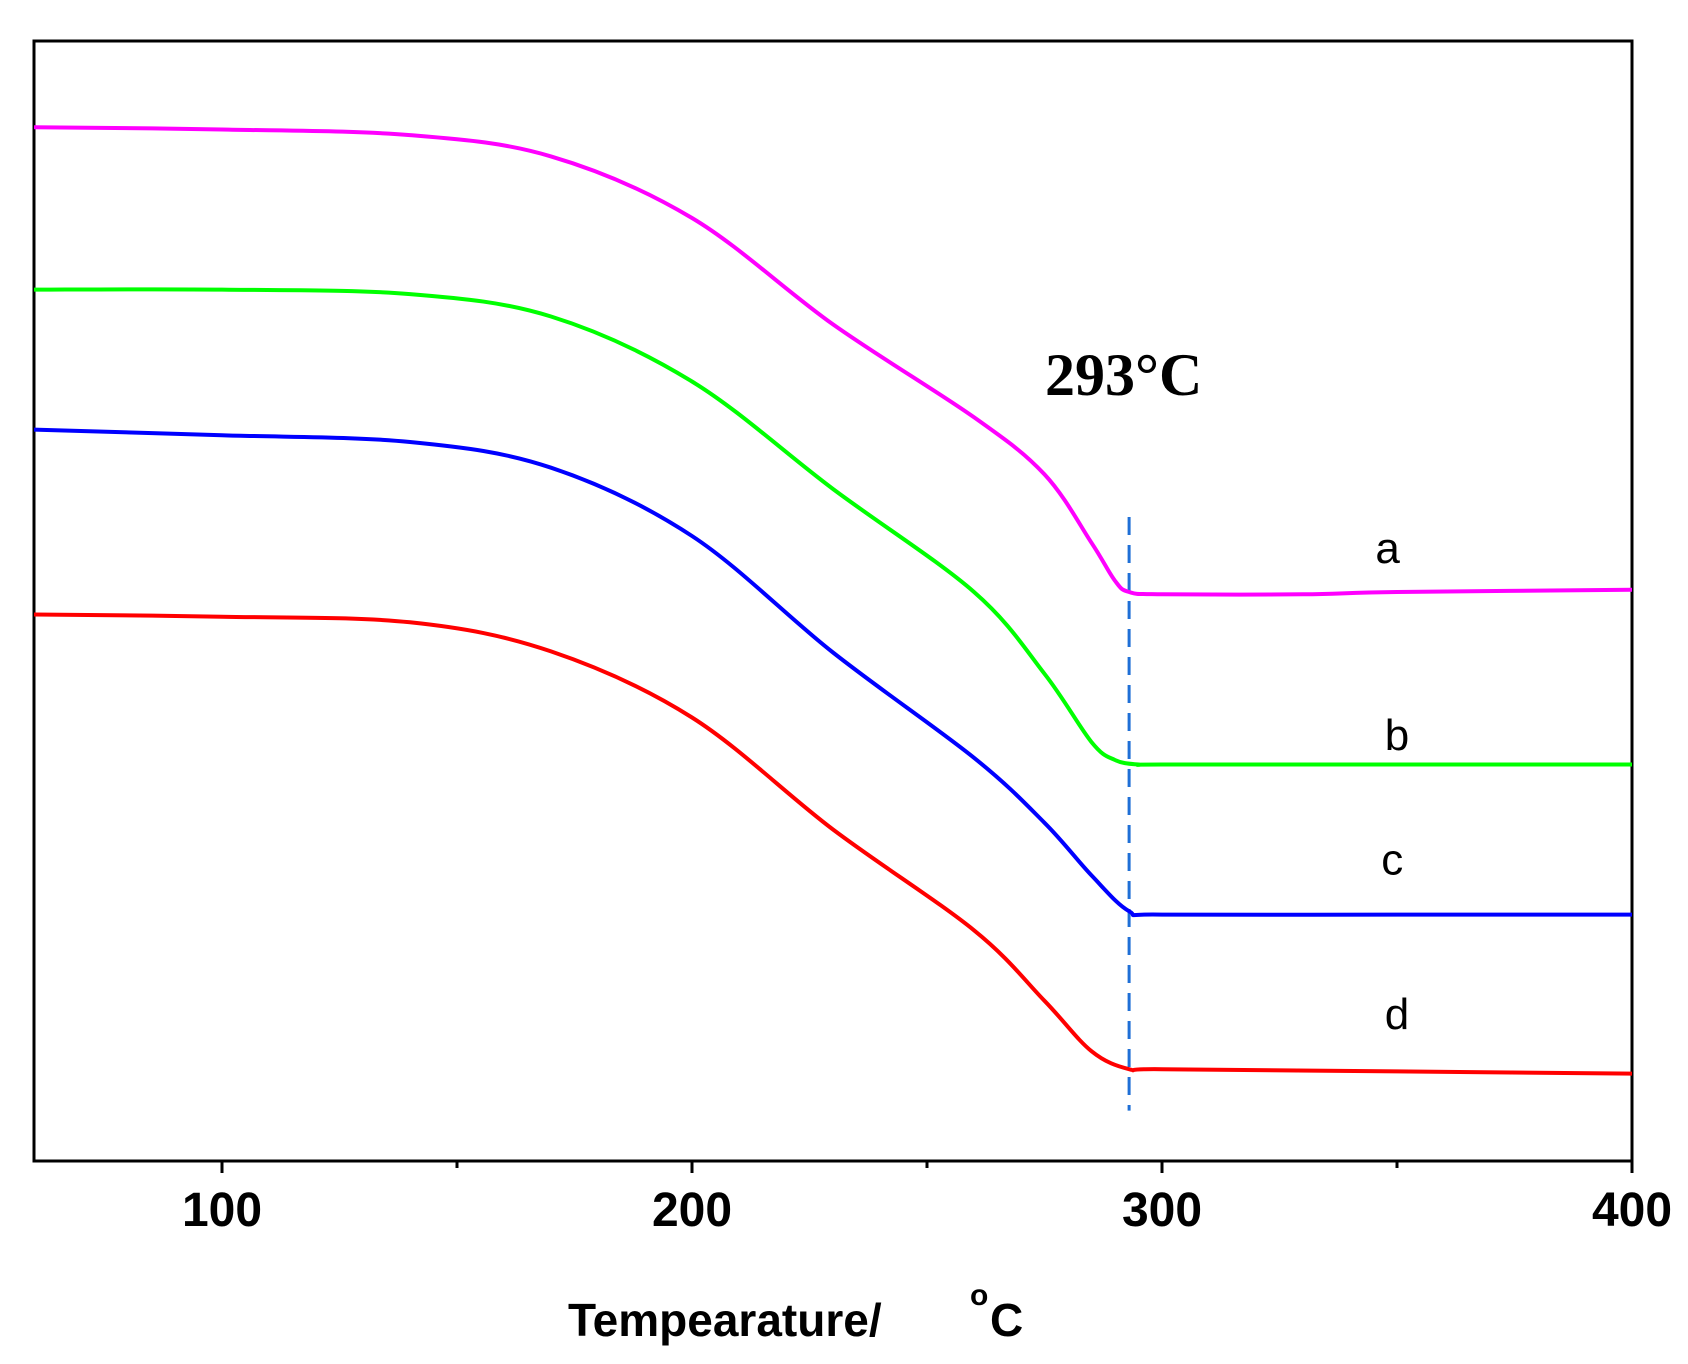 This screenshot has height=1364, width=1688. I want to click on x-axis-title-unit: C, so click(1006, 1320).